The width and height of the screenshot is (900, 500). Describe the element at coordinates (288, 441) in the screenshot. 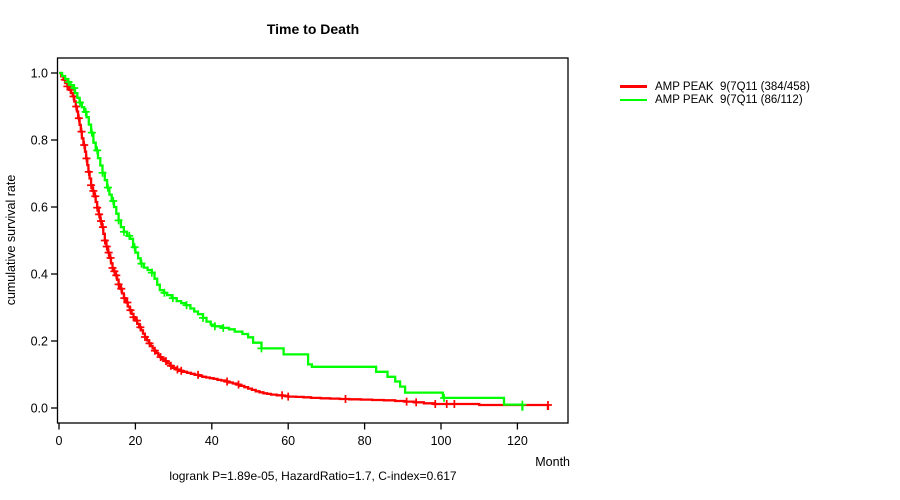

I see `x-tick-label: 60` at that location.